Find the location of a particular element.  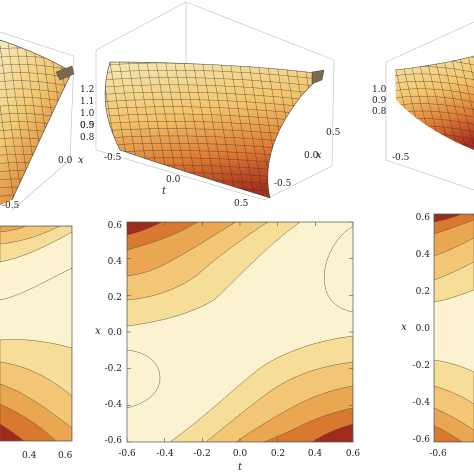

surface-right-box is located at coordinates (429, 106).